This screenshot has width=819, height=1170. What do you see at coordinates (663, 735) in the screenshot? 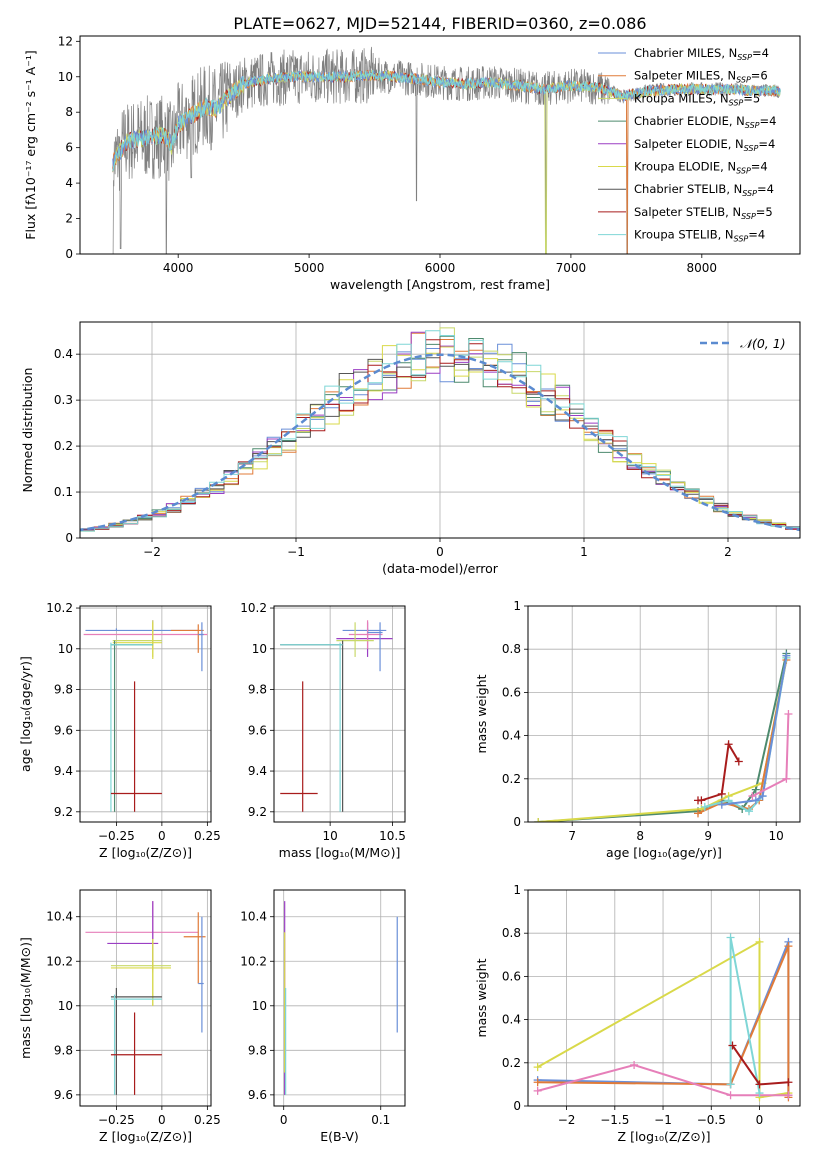
I see `weight-lines` at bounding box center [663, 735].